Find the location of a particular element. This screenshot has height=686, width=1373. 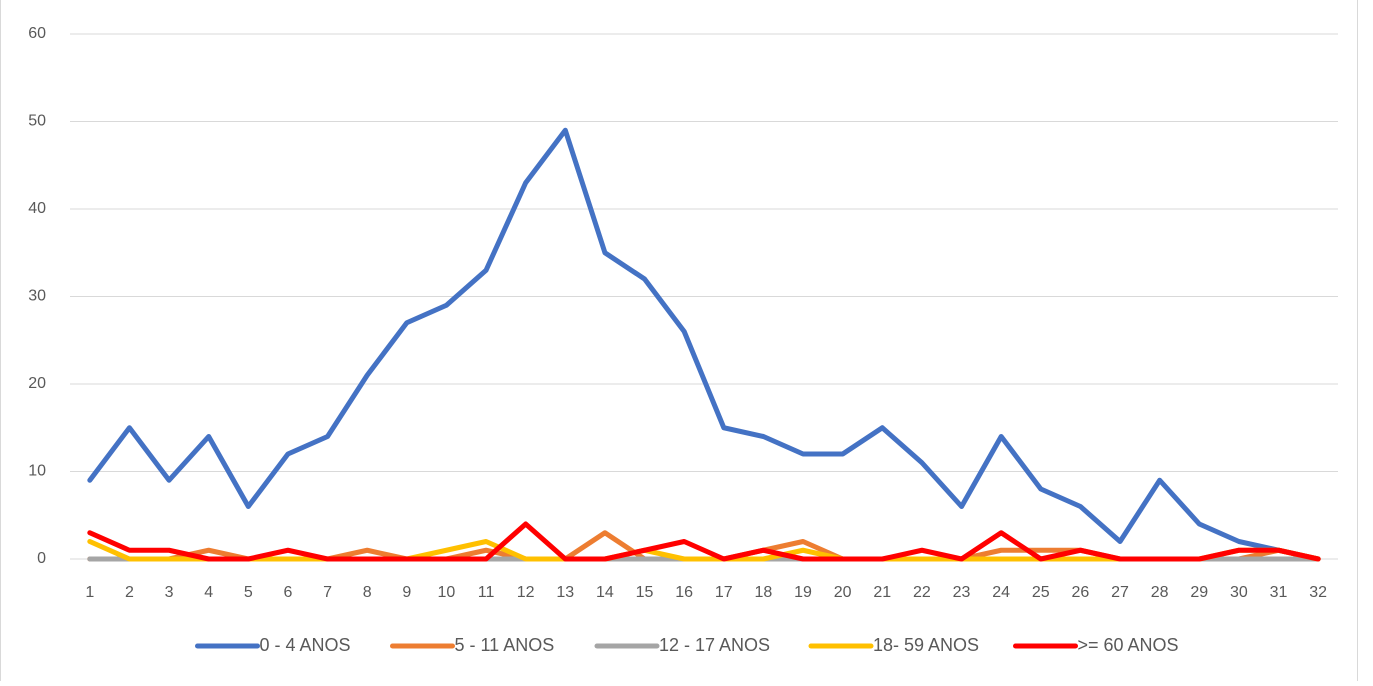

x-tick-label: 23 is located at coordinates (962, 592).